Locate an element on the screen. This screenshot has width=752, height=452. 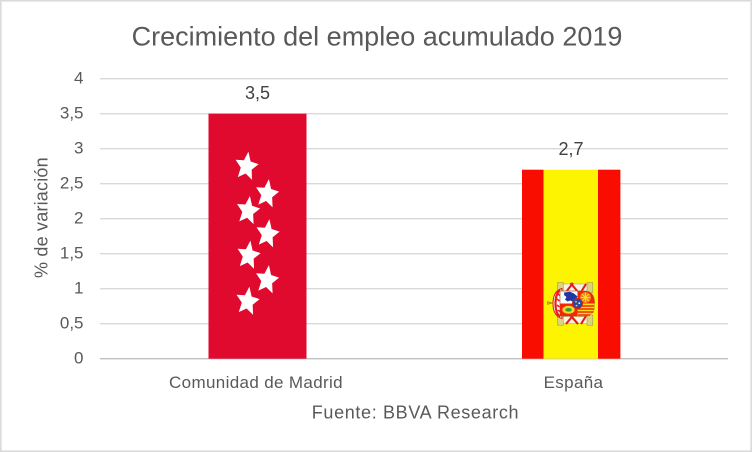
svg-text: 0 is located at coordinates (78, 357).